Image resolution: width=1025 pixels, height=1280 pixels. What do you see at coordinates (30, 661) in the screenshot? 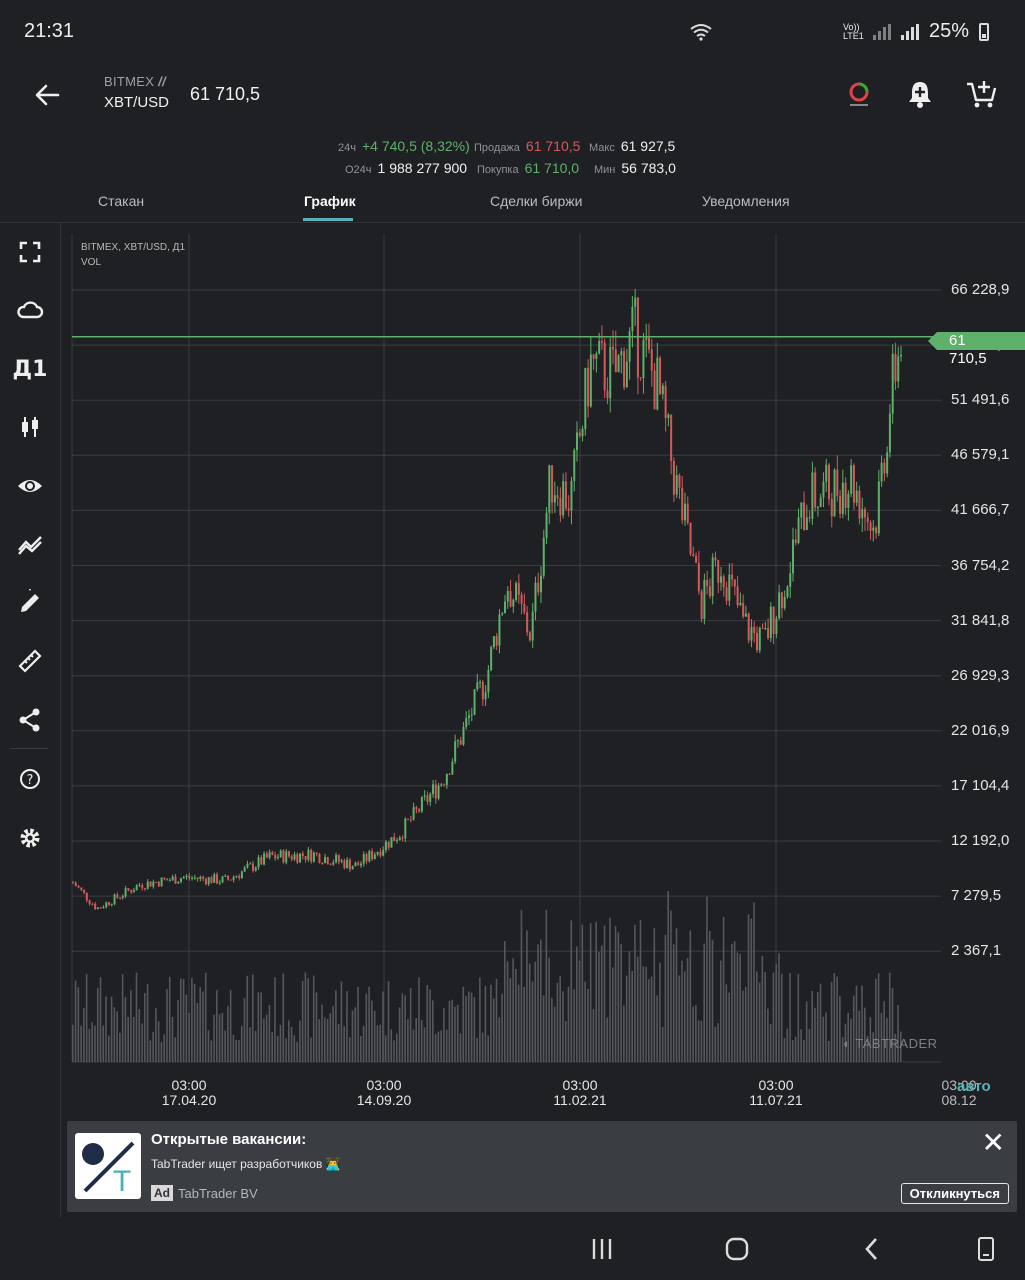
I see `ruler-icon` at bounding box center [30, 661].